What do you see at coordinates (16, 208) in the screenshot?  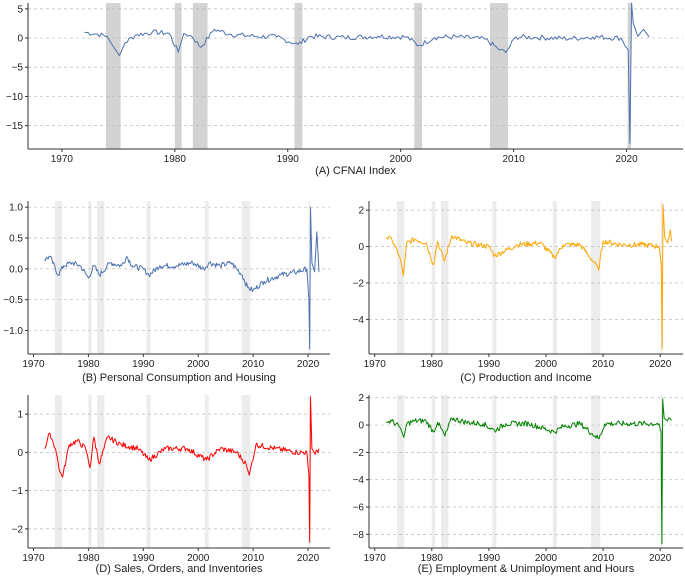 I see `y-tick-label: 1.0` at bounding box center [16, 208].